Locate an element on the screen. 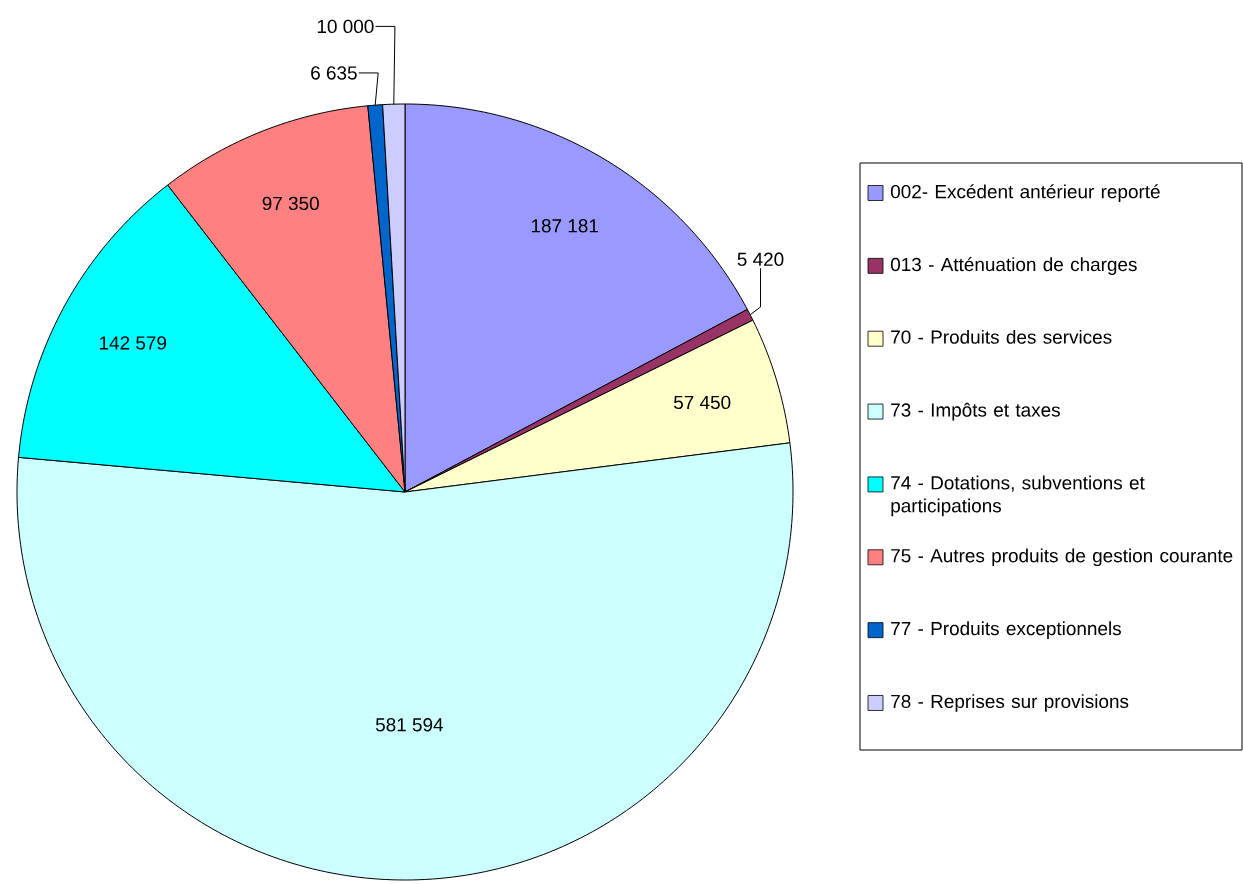 The height and width of the screenshot is (884, 1243). legend-label: 74 - Dotations, subventions et participations is located at coordinates (1018, 496).